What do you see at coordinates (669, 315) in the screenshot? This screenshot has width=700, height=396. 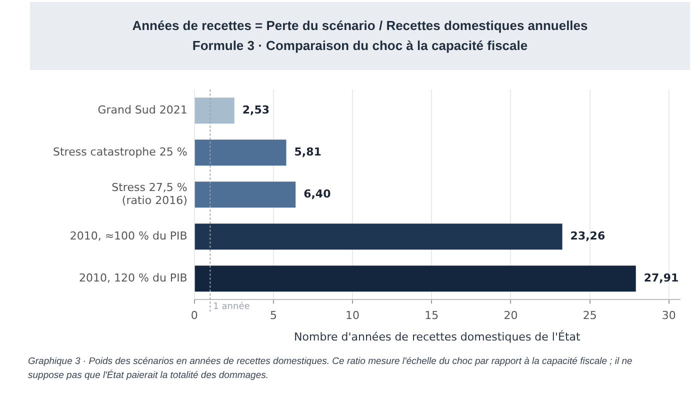 I see `x-tick-label: 30` at bounding box center [669, 315].